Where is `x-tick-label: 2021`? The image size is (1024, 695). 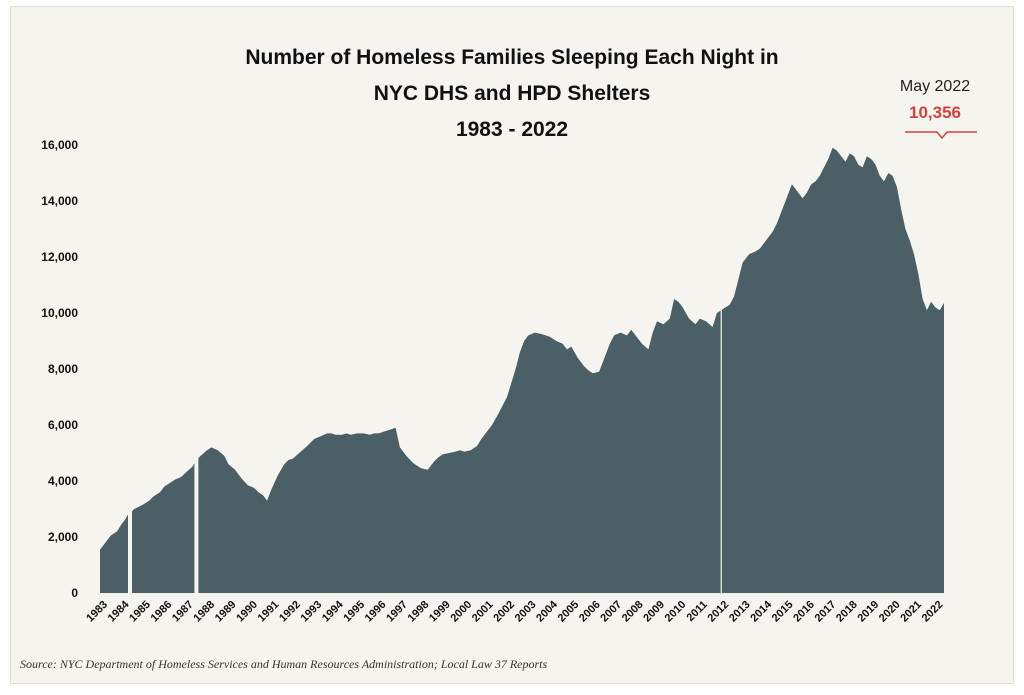
x-tick-label: 2021 is located at coordinates (911, 612).